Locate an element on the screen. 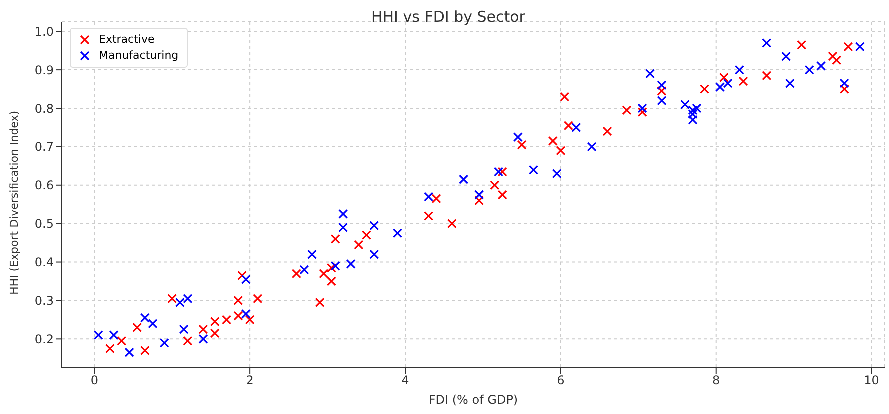  chart-title: HHI vs FDI by Sector is located at coordinates (448, 17).